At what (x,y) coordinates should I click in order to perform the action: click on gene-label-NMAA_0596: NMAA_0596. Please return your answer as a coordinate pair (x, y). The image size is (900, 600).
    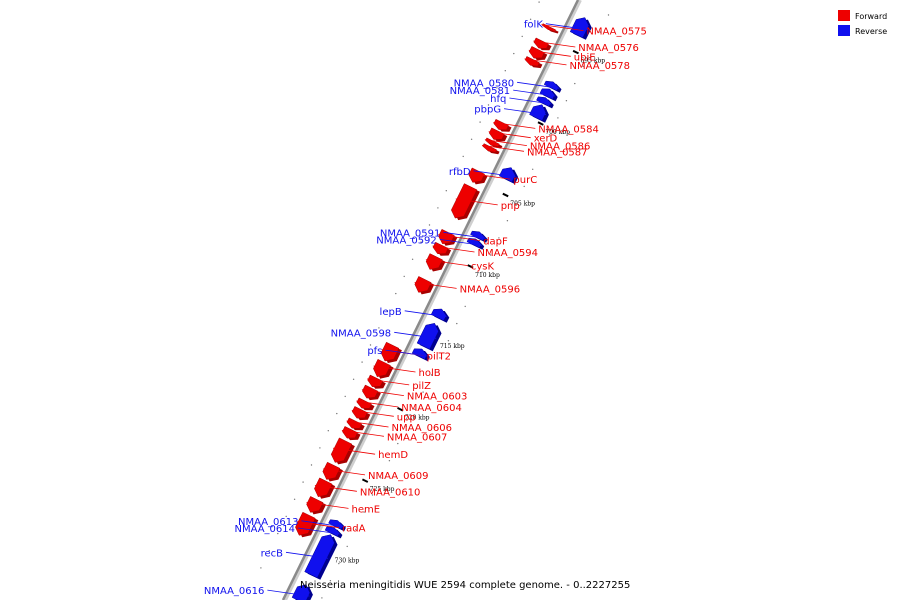
    Looking at the image, I should click on (490, 289).